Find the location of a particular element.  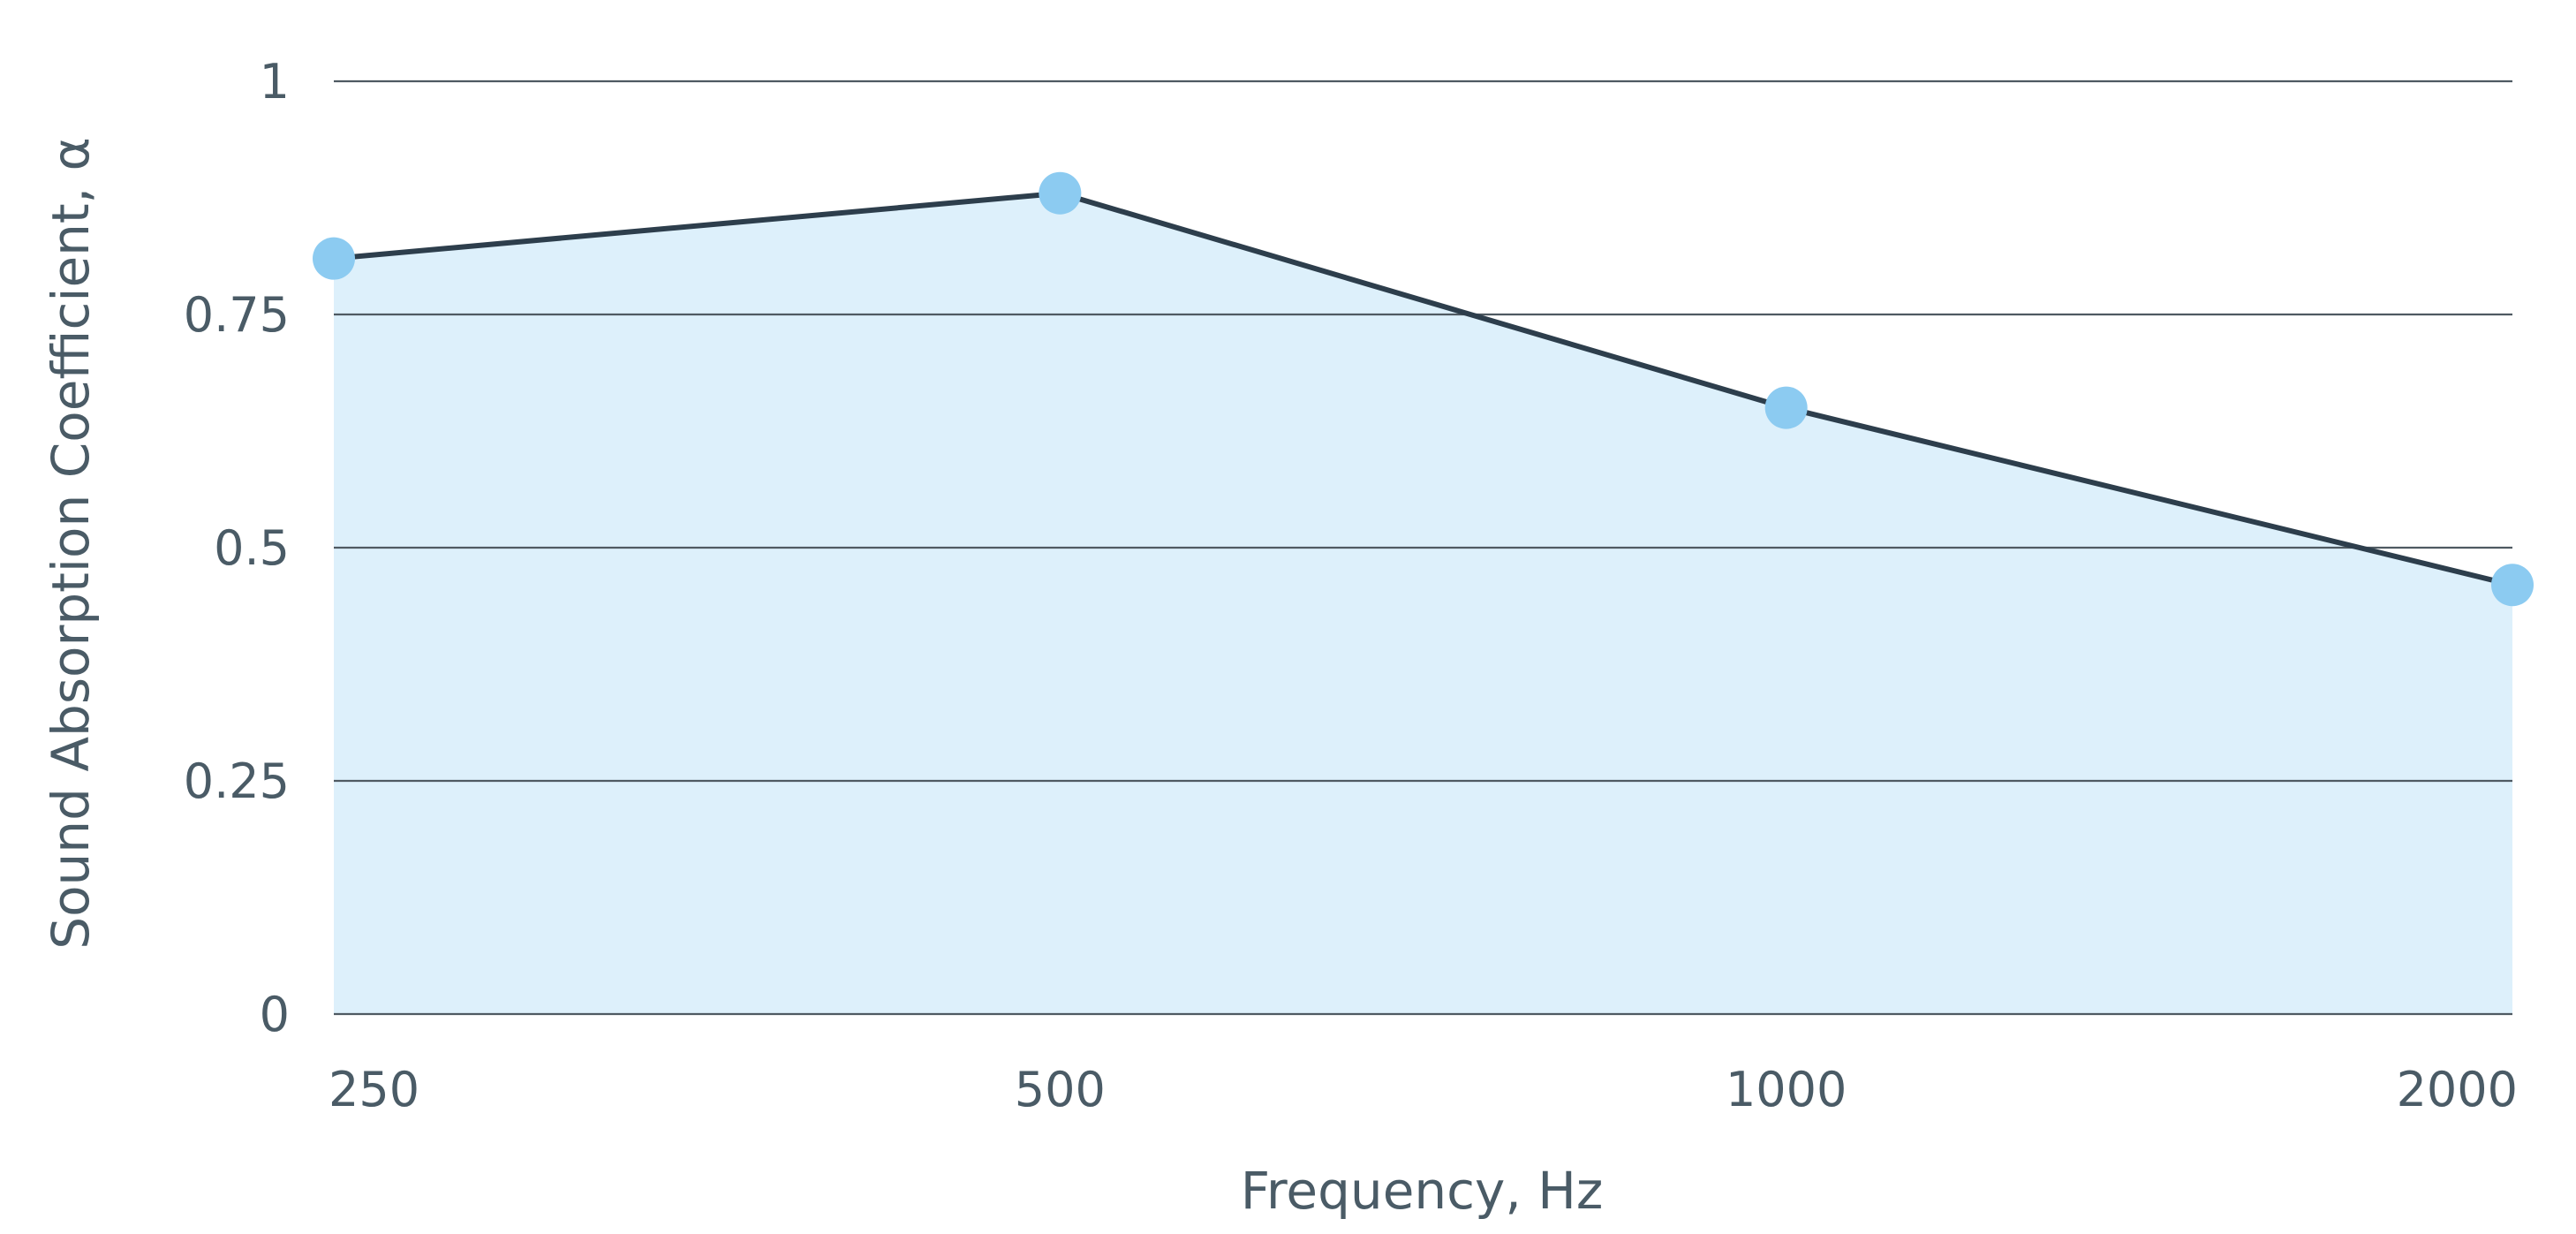

x-axis-title: Frequency, Hz is located at coordinates (1422, 1191).